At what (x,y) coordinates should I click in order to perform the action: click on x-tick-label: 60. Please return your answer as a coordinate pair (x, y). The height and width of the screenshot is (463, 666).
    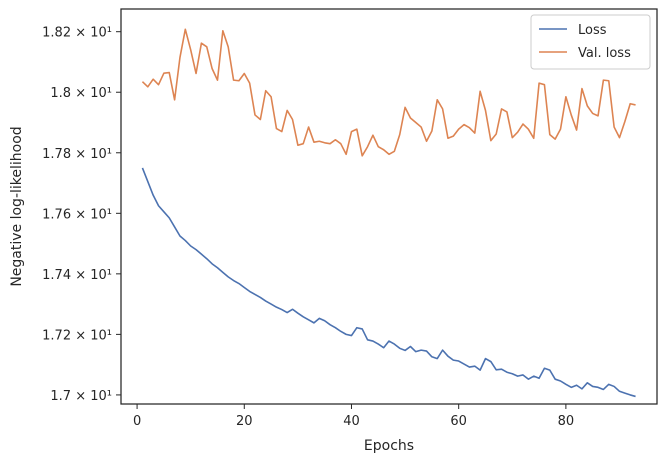
    Looking at the image, I should click on (458, 421).